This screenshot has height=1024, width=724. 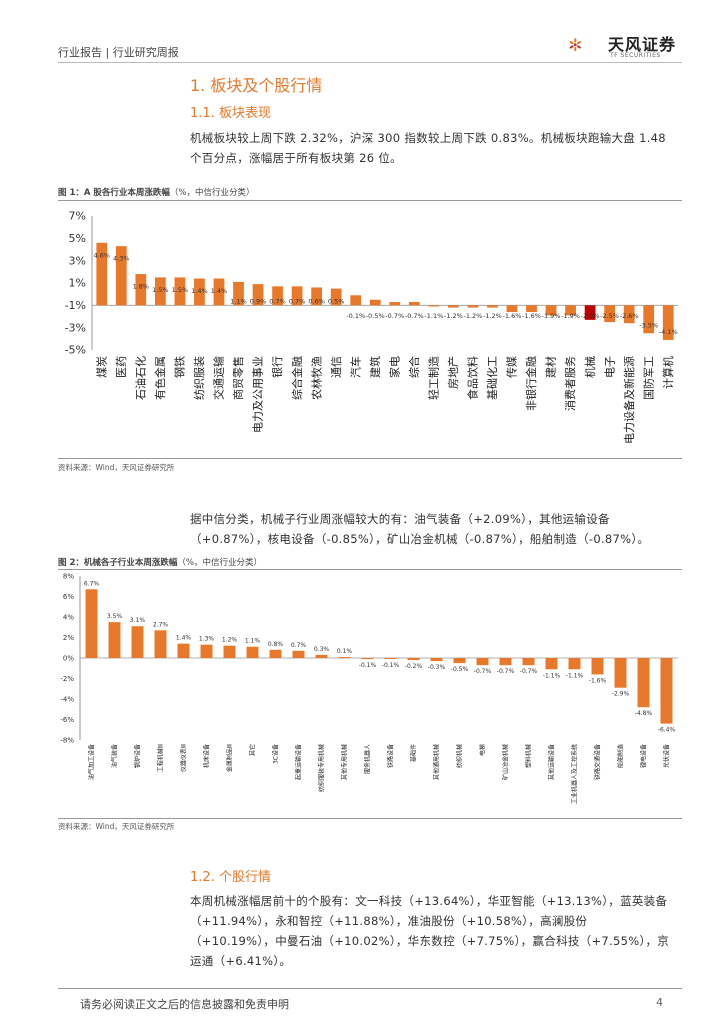 What do you see at coordinates (460, 669) in the screenshot?
I see `bar-value-label: -0.5%` at bounding box center [460, 669].